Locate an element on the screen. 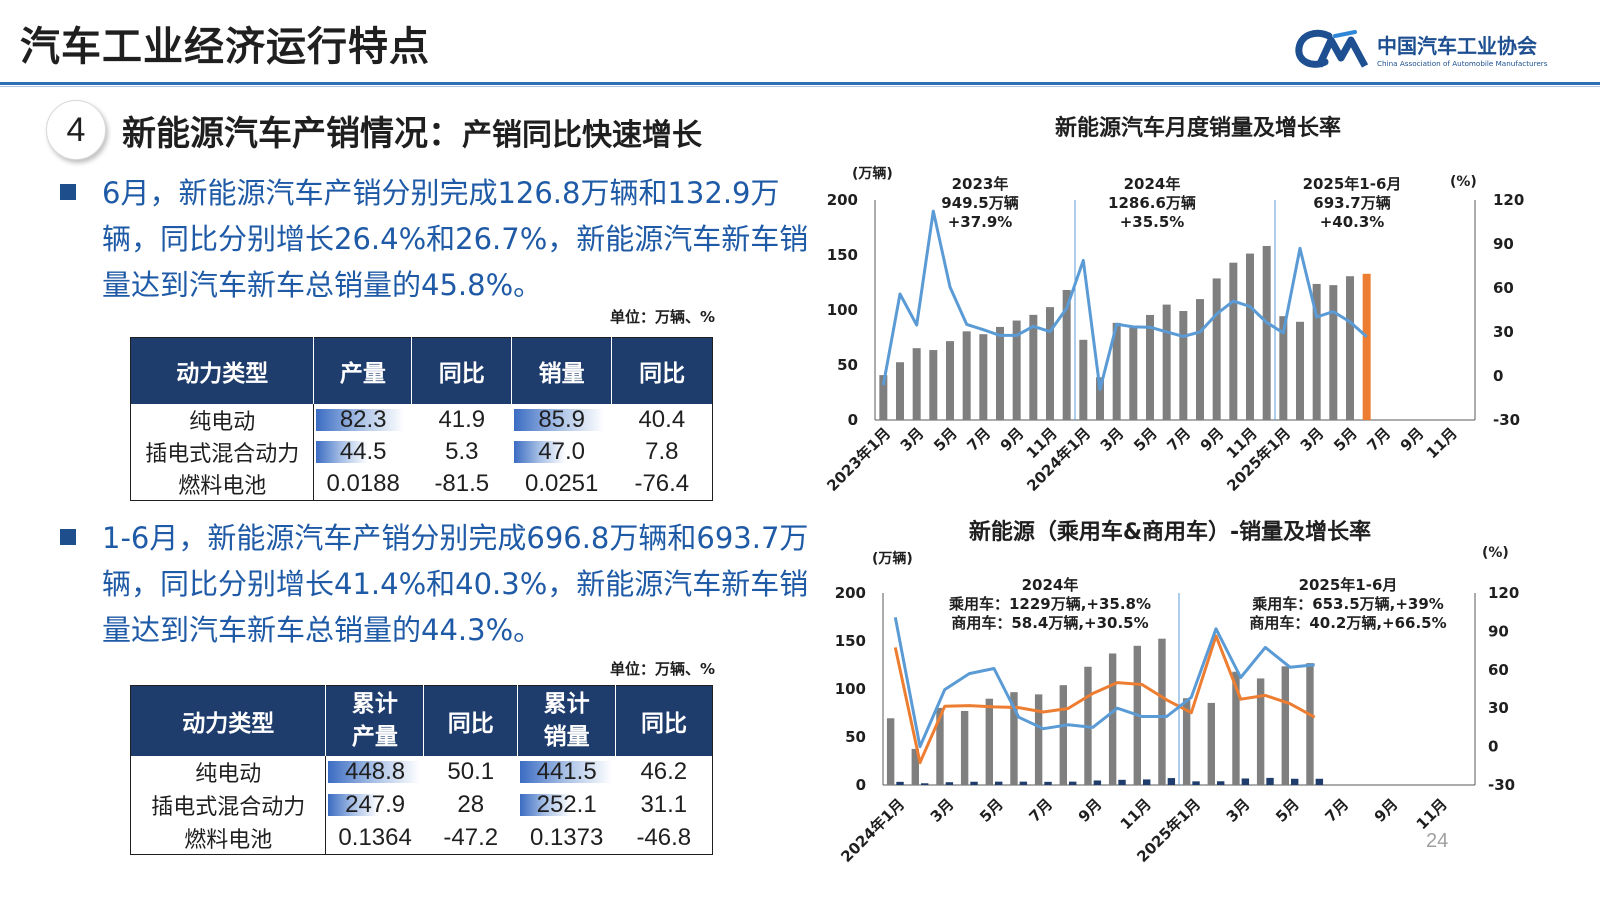  table-row: 纯电动 82.3 41.9 85.9 40.4 is located at coordinates (421, 419).